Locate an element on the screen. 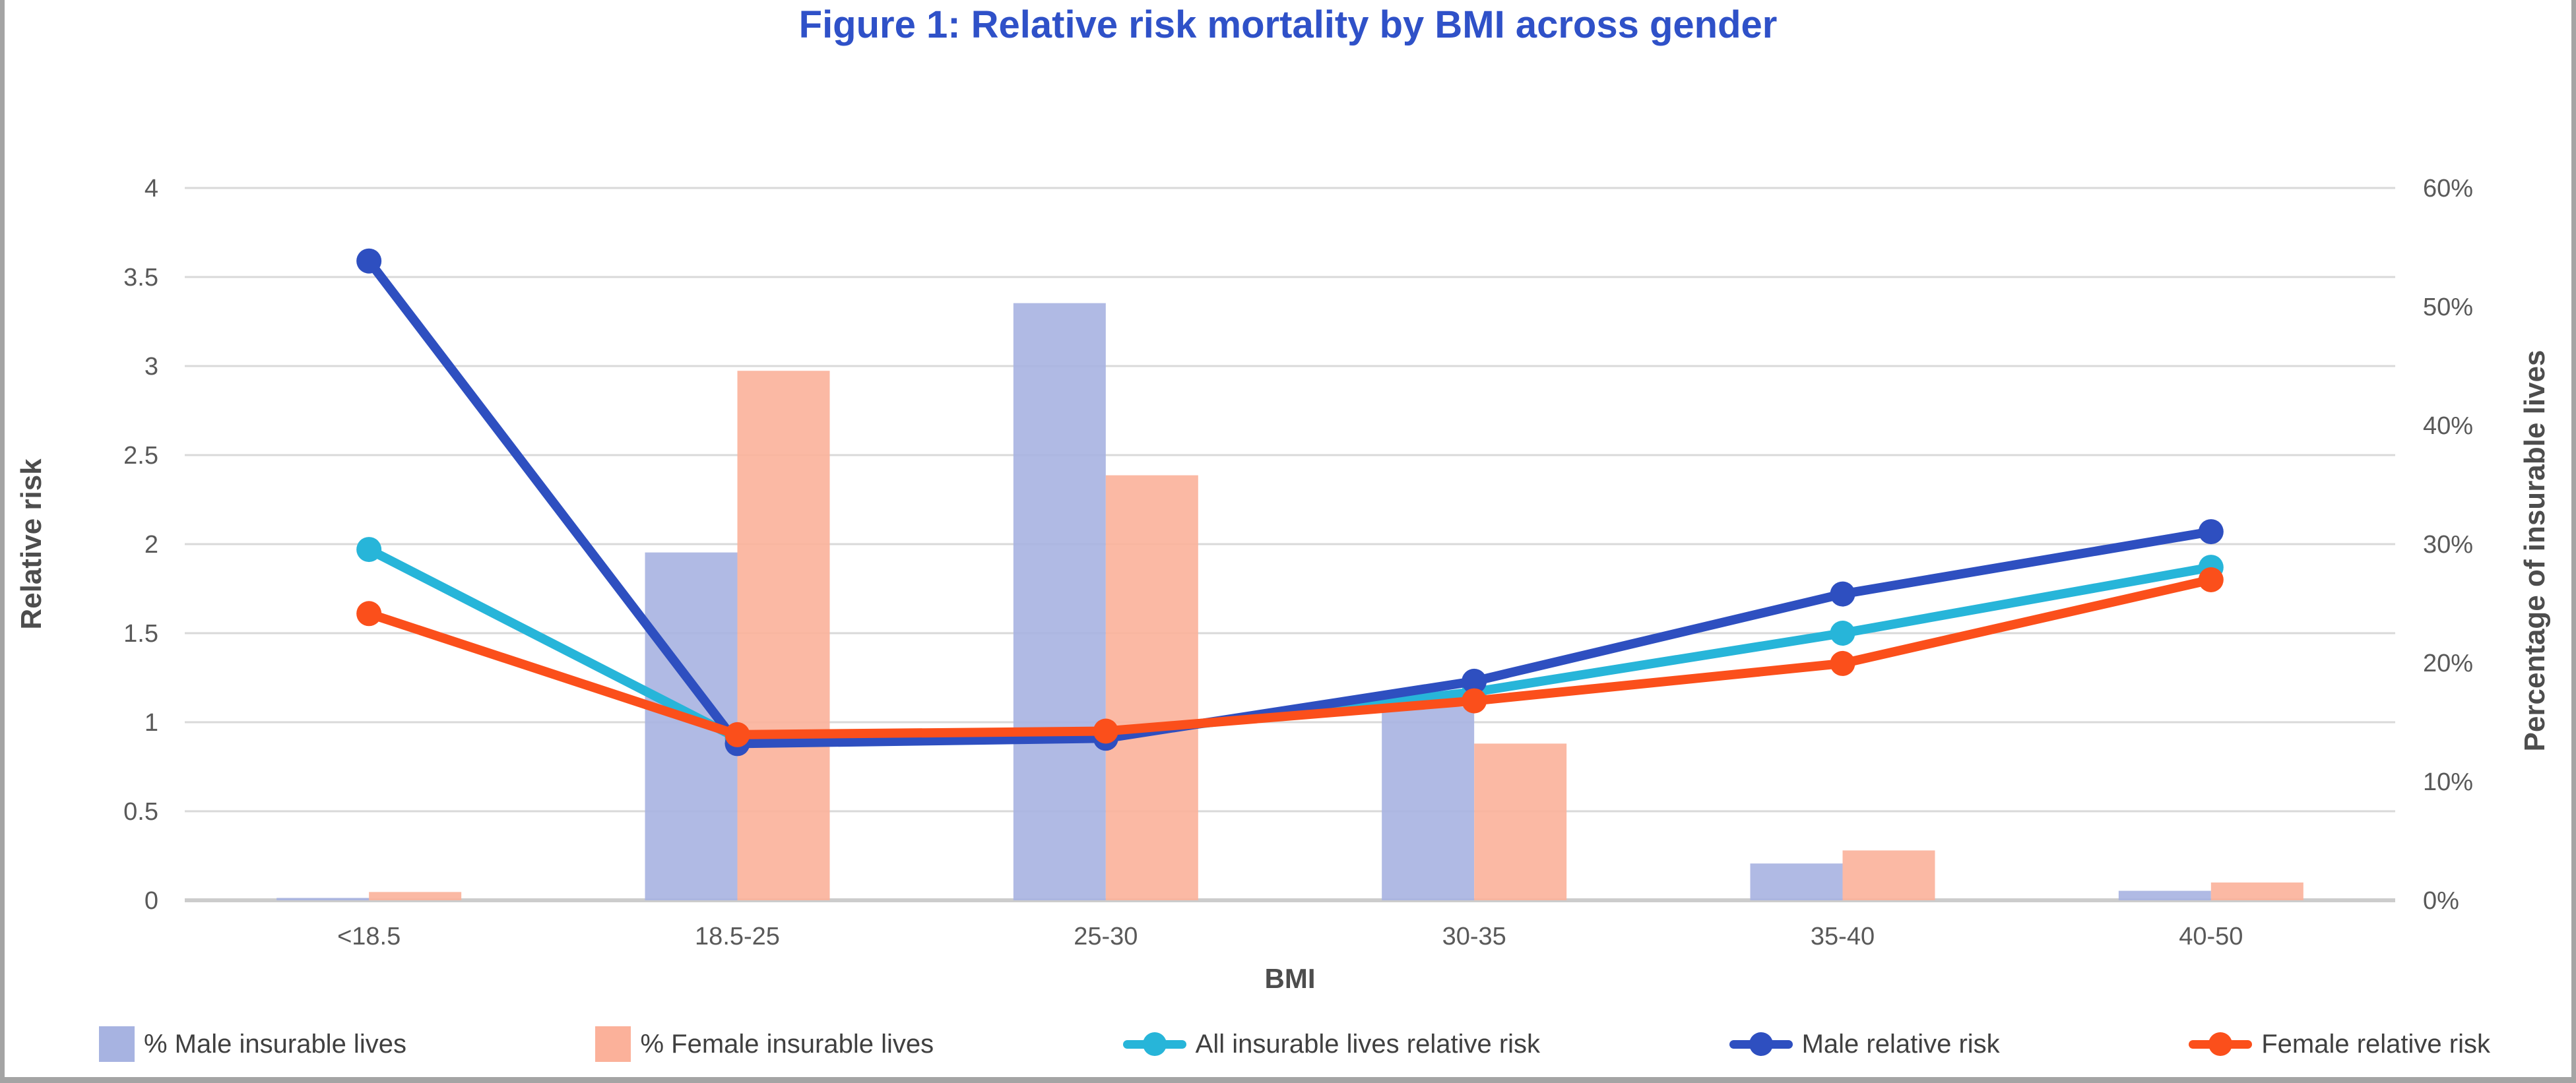 Image resolution: width=2576 pixels, height=1083 pixels. x-axis-tick-label: 35-40 is located at coordinates (1843, 936).